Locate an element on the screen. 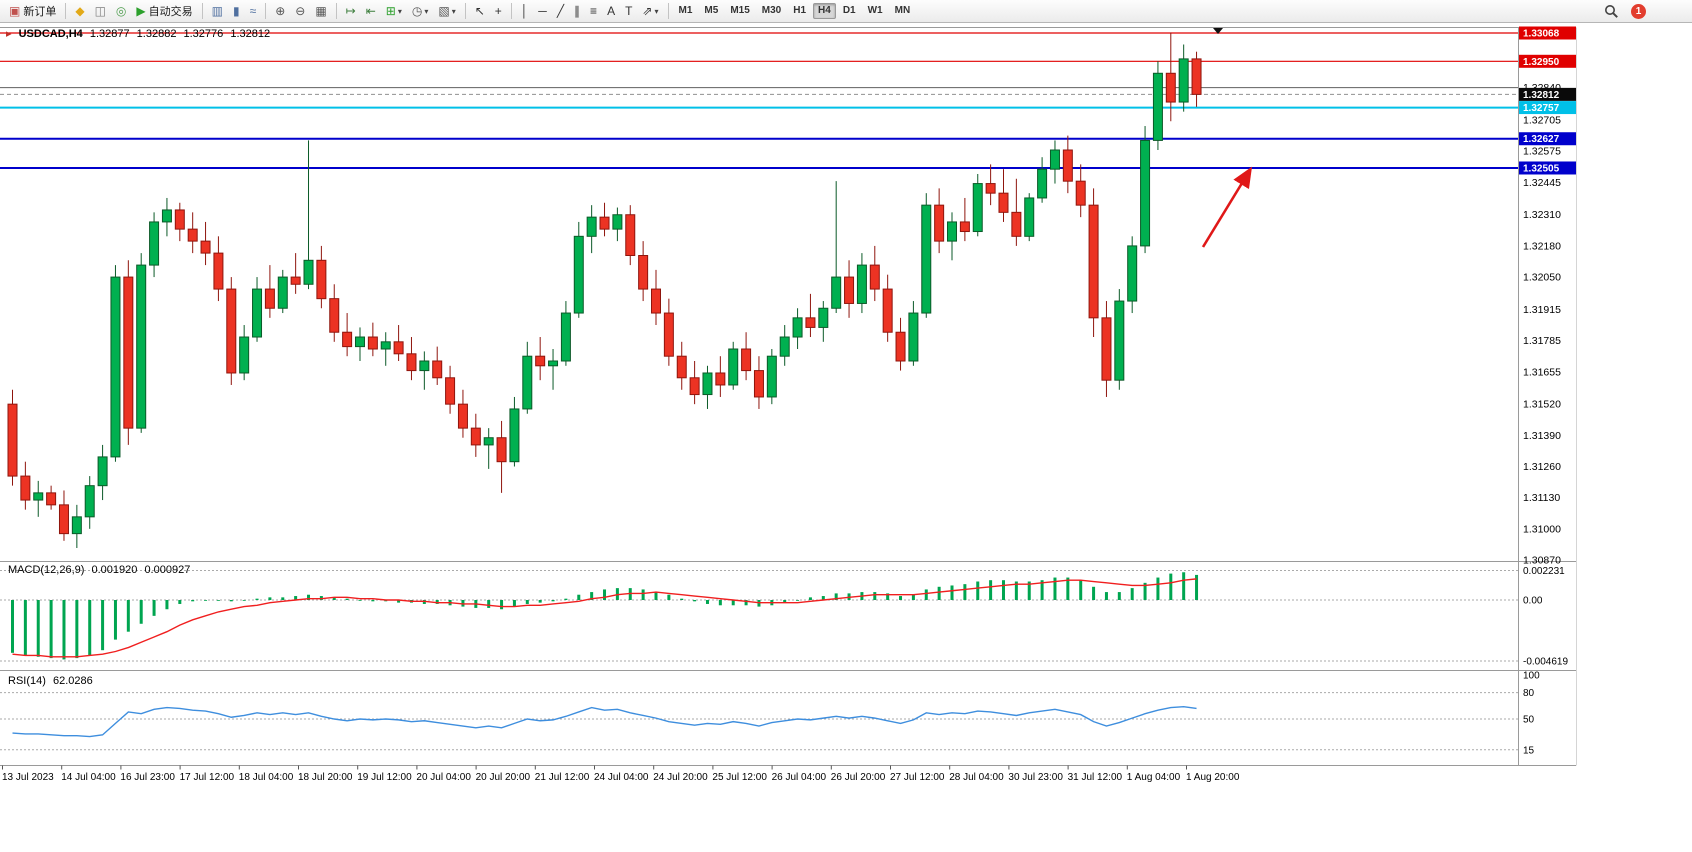 This screenshot has height=852, width=1692. zoom-out-button: ⊖ is located at coordinates (300, 11).